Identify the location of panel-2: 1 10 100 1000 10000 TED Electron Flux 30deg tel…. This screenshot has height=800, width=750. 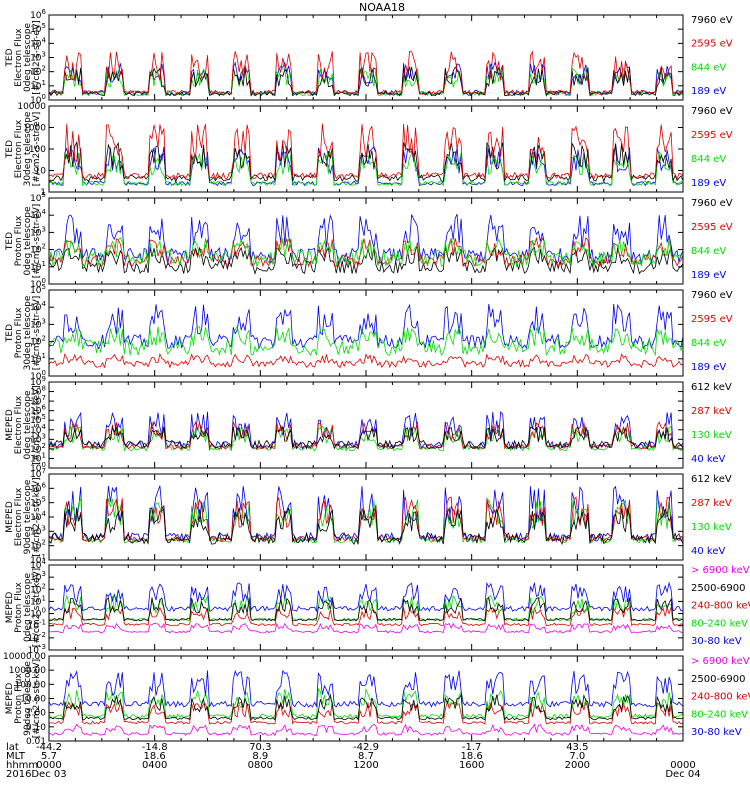
(369, 150).